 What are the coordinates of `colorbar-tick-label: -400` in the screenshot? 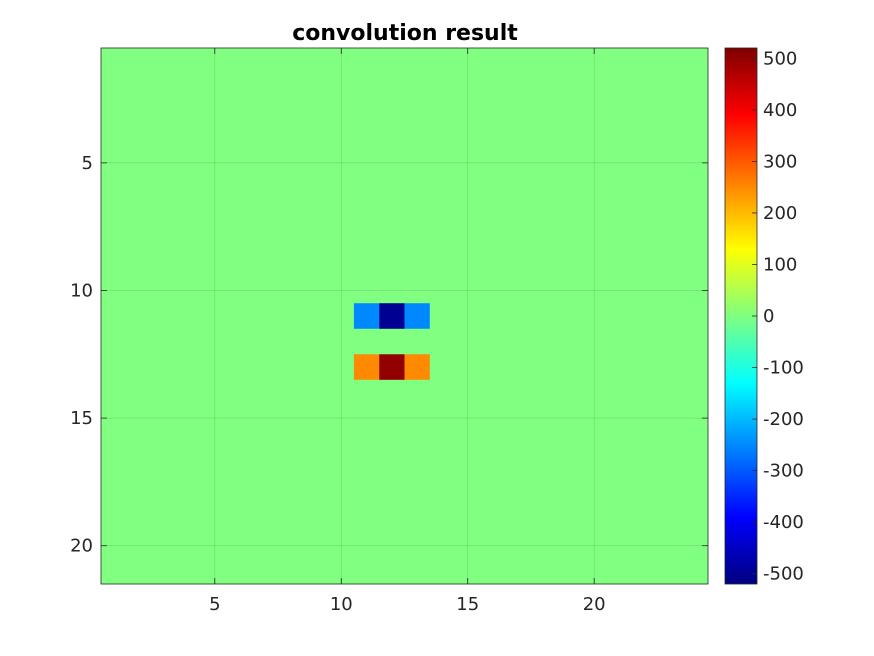 It's located at (783, 522).